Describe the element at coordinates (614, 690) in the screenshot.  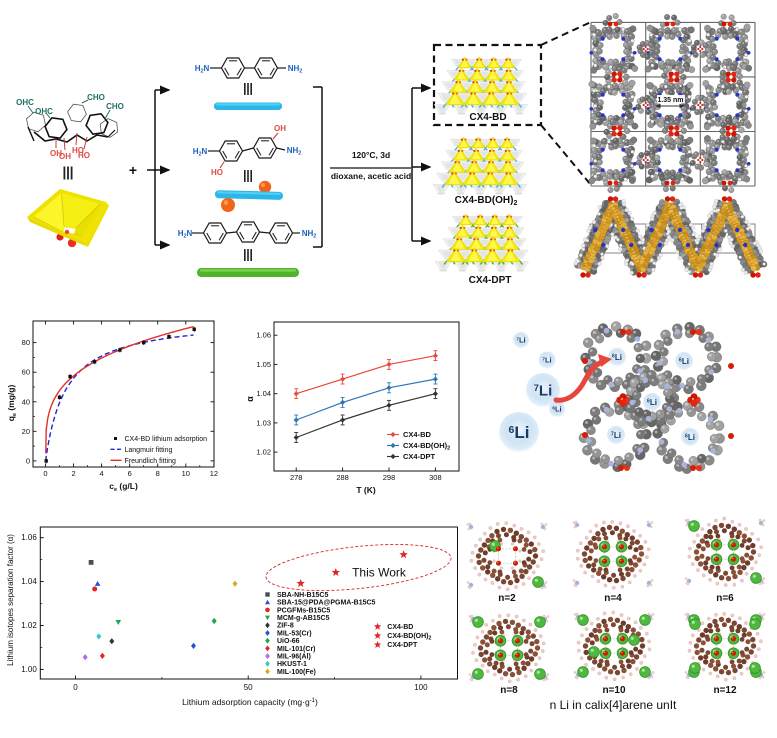
I see `svg-text: n=10` at that location.